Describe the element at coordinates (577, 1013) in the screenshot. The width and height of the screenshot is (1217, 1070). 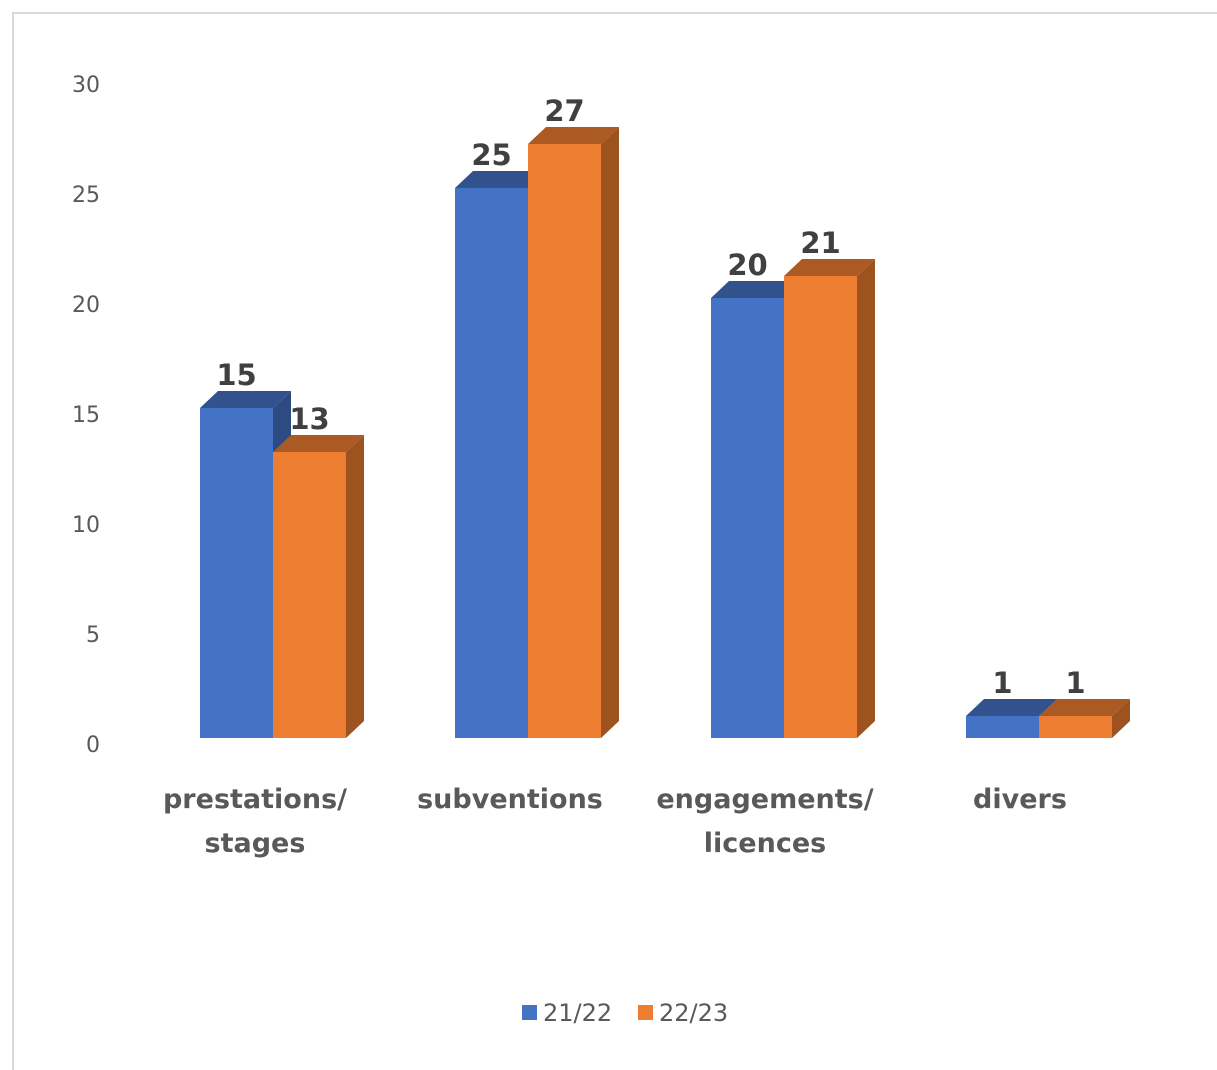
I see `legend-label: 21/22` at that location.